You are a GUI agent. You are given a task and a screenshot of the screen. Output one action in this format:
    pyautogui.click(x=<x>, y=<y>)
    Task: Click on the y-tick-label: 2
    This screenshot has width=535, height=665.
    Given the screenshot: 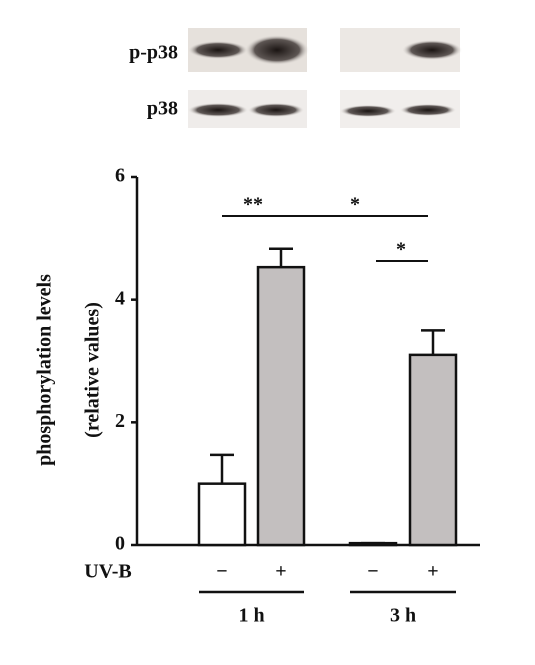 What is the action you would take?
    pyautogui.click(x=120, y=421)
    